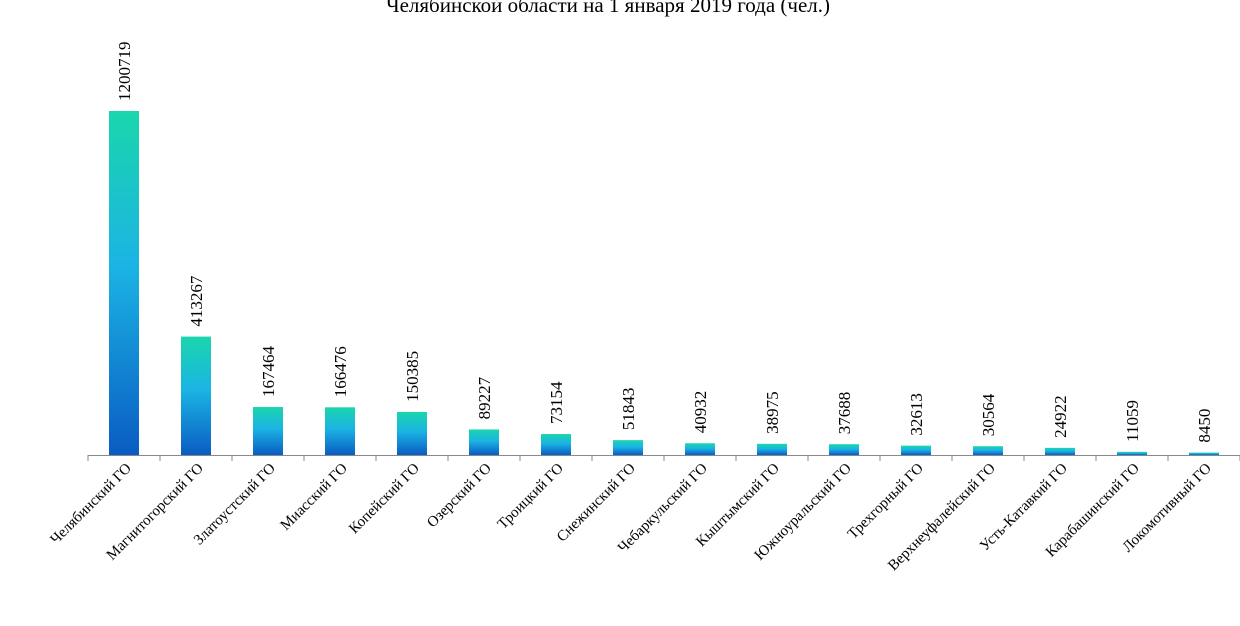 The image size is (1240, 626). I want to click on x-tick-label: Трехгорный ГО, so click(886, 501).